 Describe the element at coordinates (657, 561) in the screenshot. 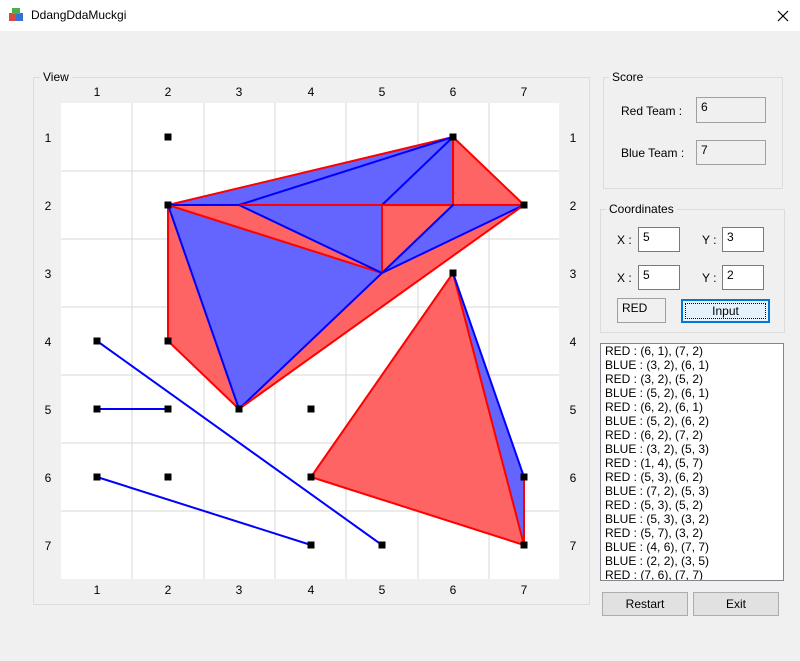

I see `log-entry: BLUE : (2, 2), (3, 5)` at that location.